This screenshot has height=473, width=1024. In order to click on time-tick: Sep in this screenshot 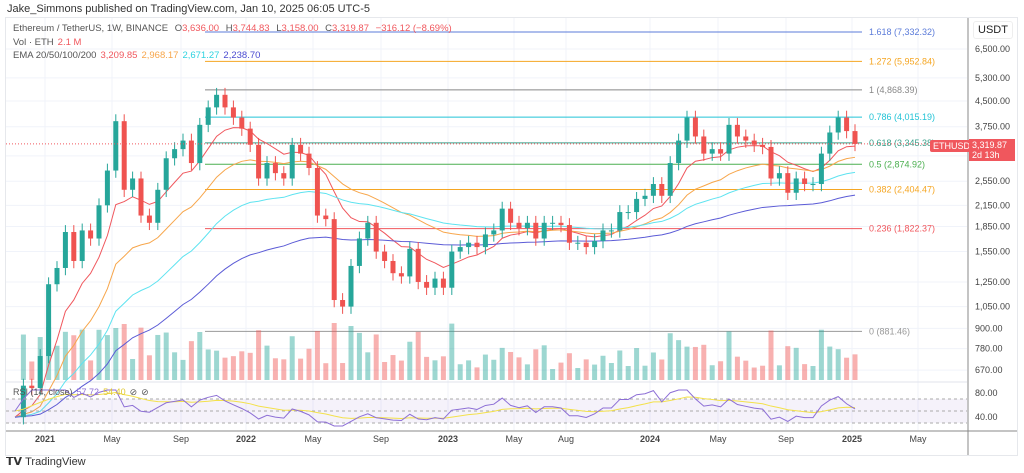, I will do `click(181, 439)`.